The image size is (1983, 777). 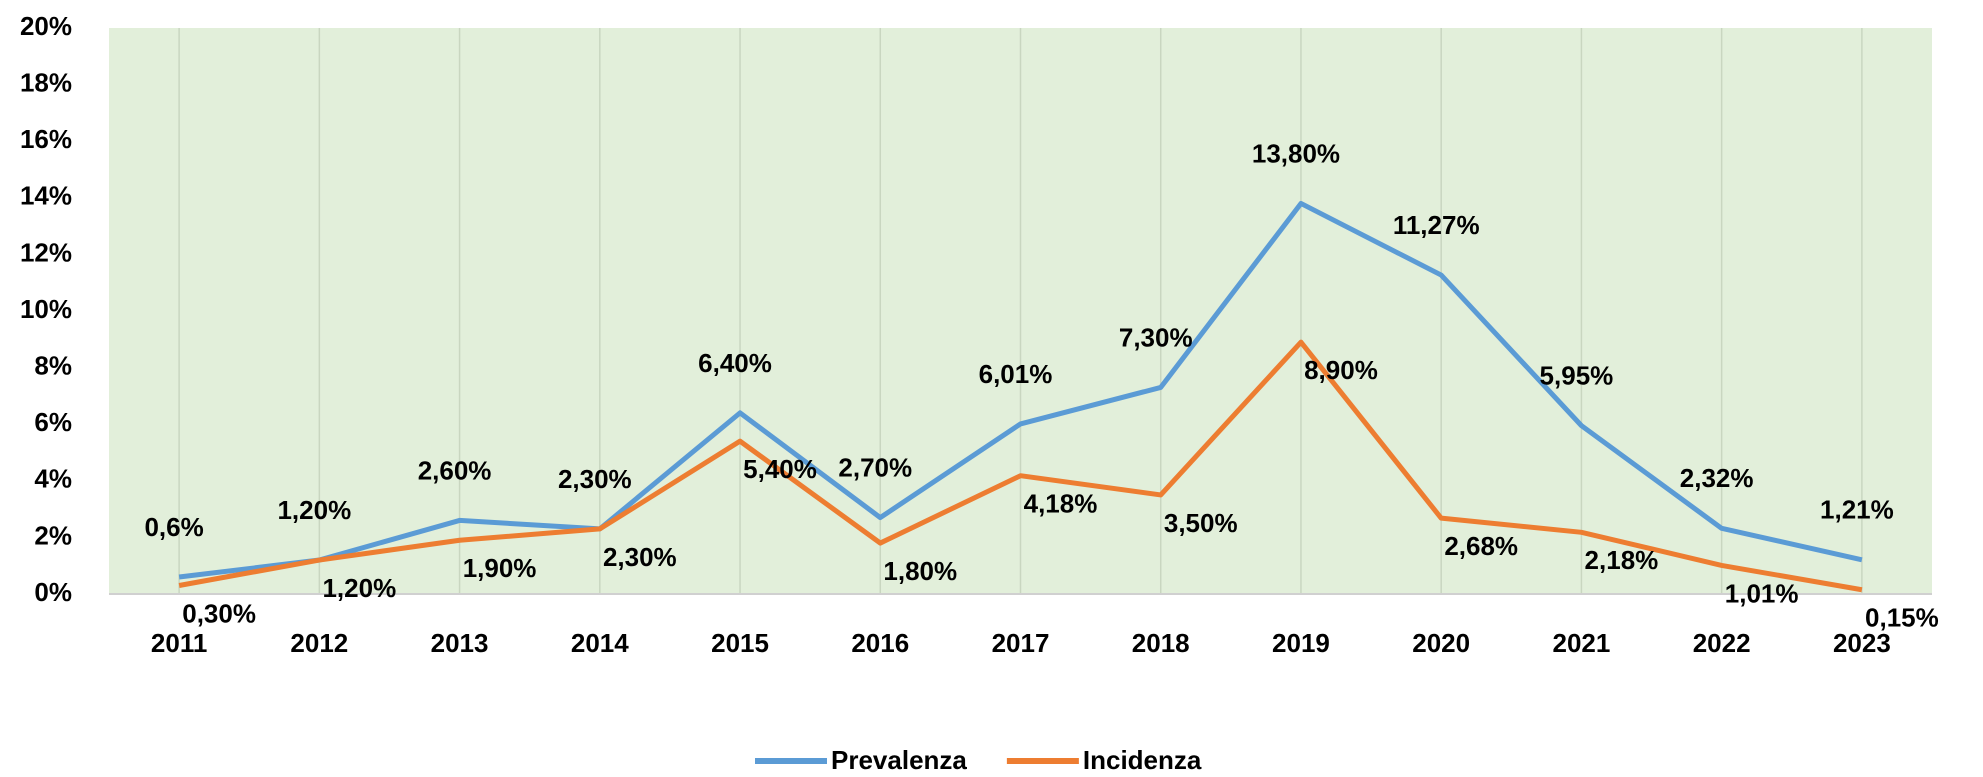 I want to click on x-tick-label: 2011, so click(x=179, y=643).